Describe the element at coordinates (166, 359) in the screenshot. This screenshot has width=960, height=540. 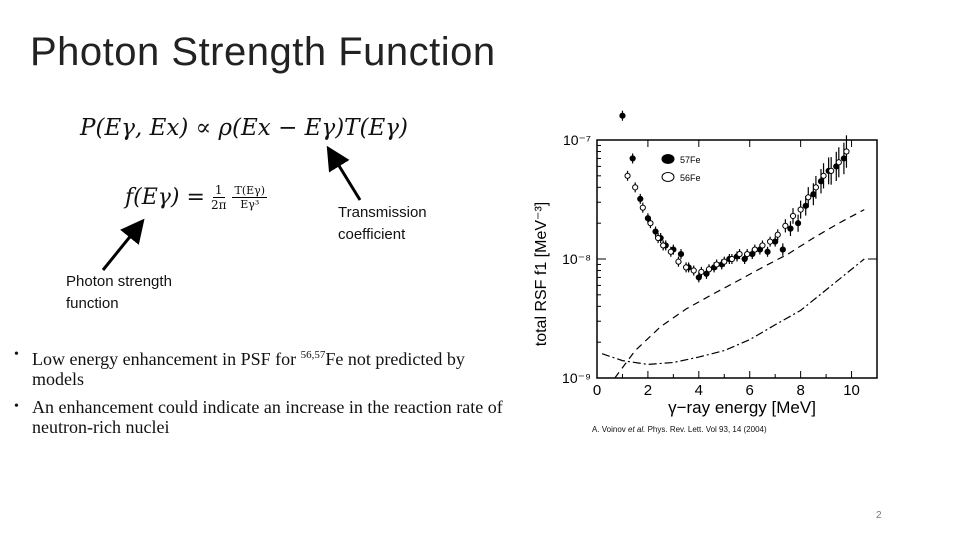
I see `bullet-text-pre: Low energy enhancement in PSF for` at that location.